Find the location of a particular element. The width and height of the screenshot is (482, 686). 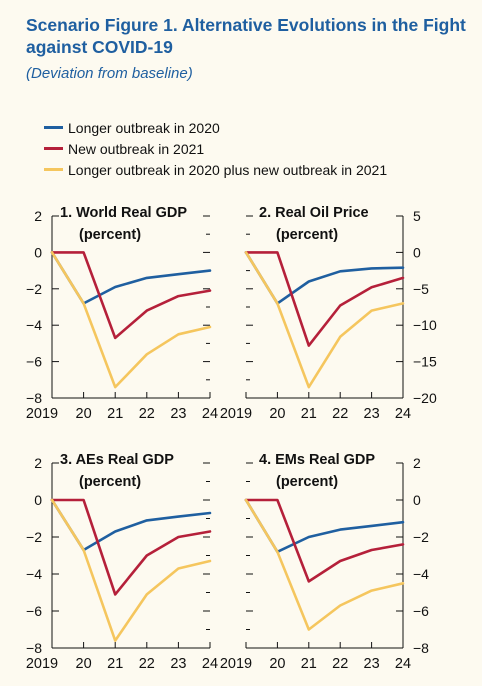

panel-title: 2. Real Oil Price is located at coordinates (314, 213).